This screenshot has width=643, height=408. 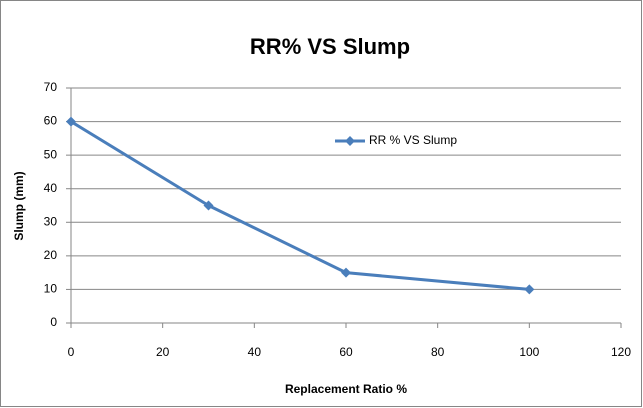 What do you see at coordinates (53, 322) in the screenshot?
I see `y-tick-label: 0` at bounding box center [53, 322].